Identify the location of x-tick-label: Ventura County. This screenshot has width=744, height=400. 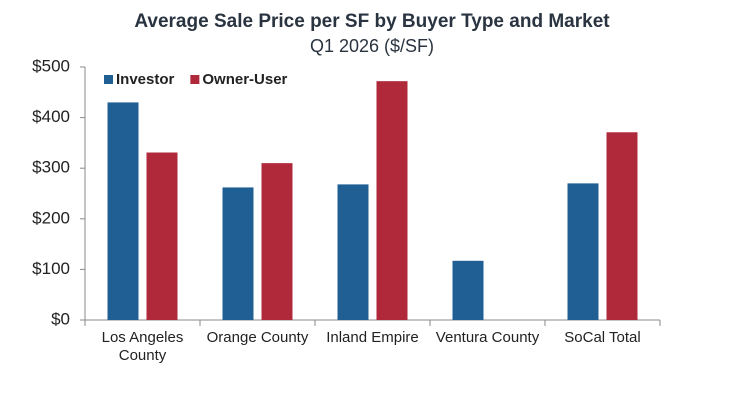
(487, 337).